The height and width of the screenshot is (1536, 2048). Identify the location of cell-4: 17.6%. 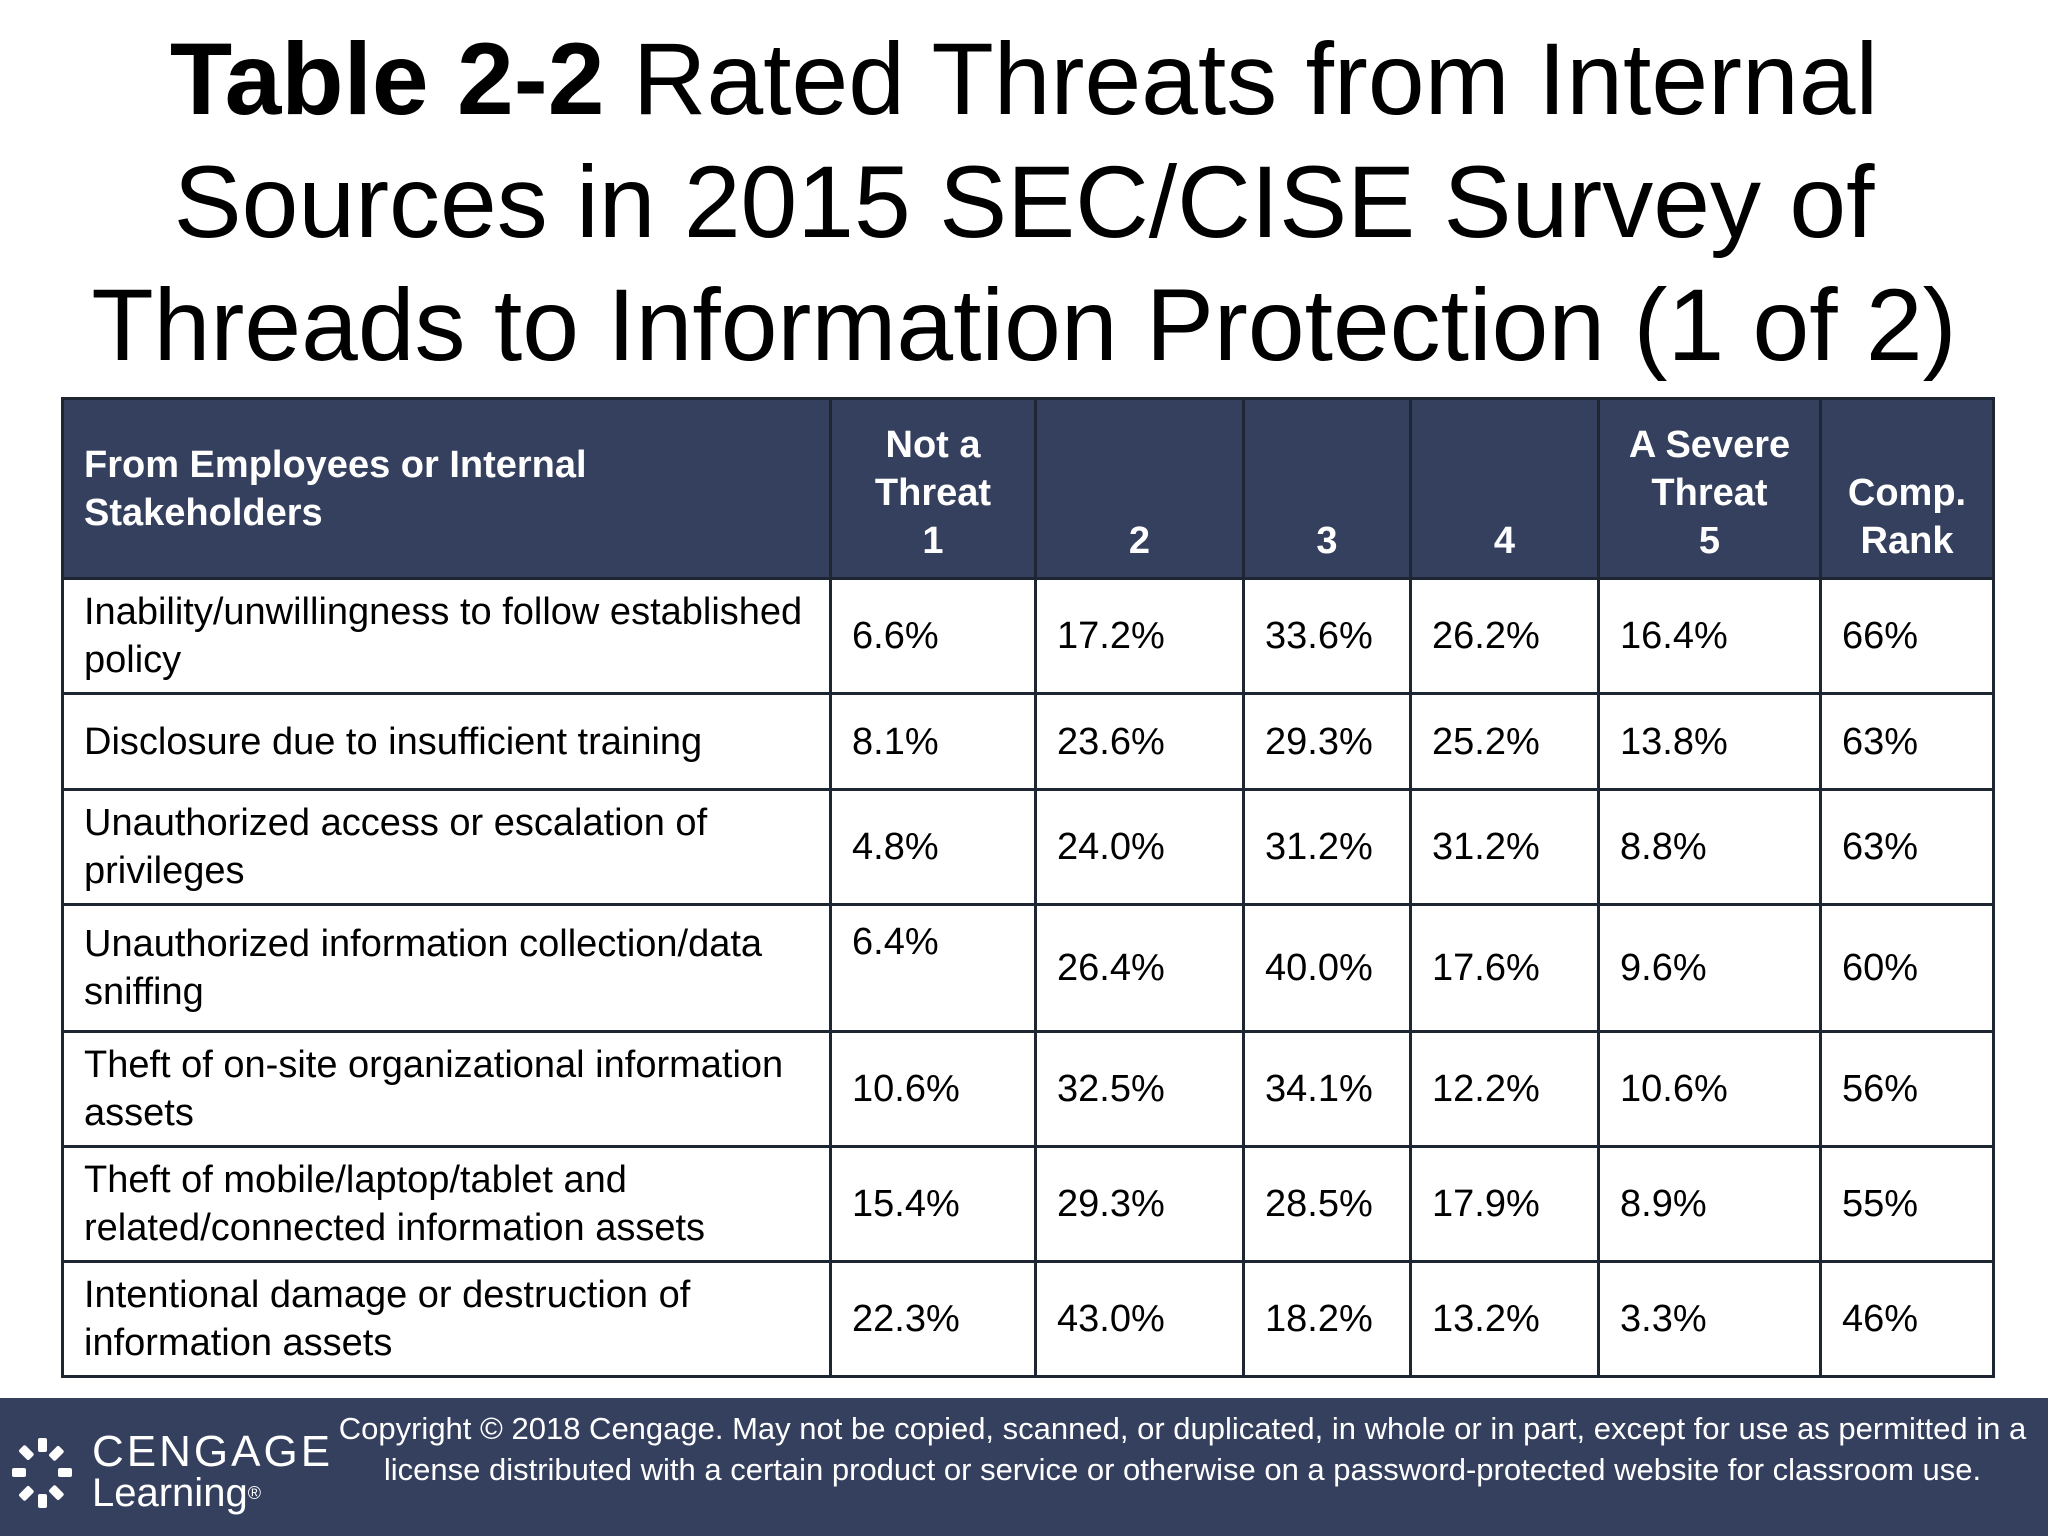
(1504, 968).